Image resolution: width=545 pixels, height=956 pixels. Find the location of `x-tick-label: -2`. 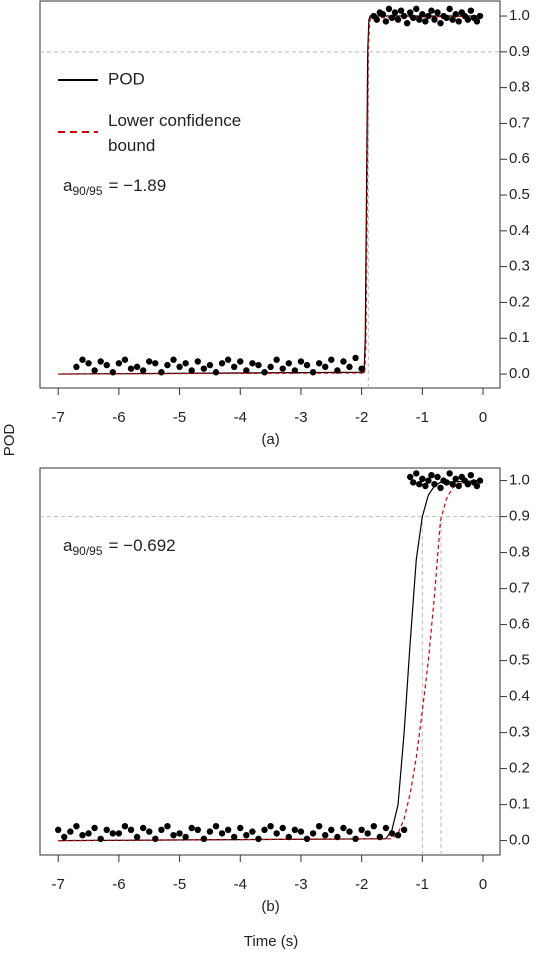

x-tick-label: -2 is located at coordinates (361, 884).